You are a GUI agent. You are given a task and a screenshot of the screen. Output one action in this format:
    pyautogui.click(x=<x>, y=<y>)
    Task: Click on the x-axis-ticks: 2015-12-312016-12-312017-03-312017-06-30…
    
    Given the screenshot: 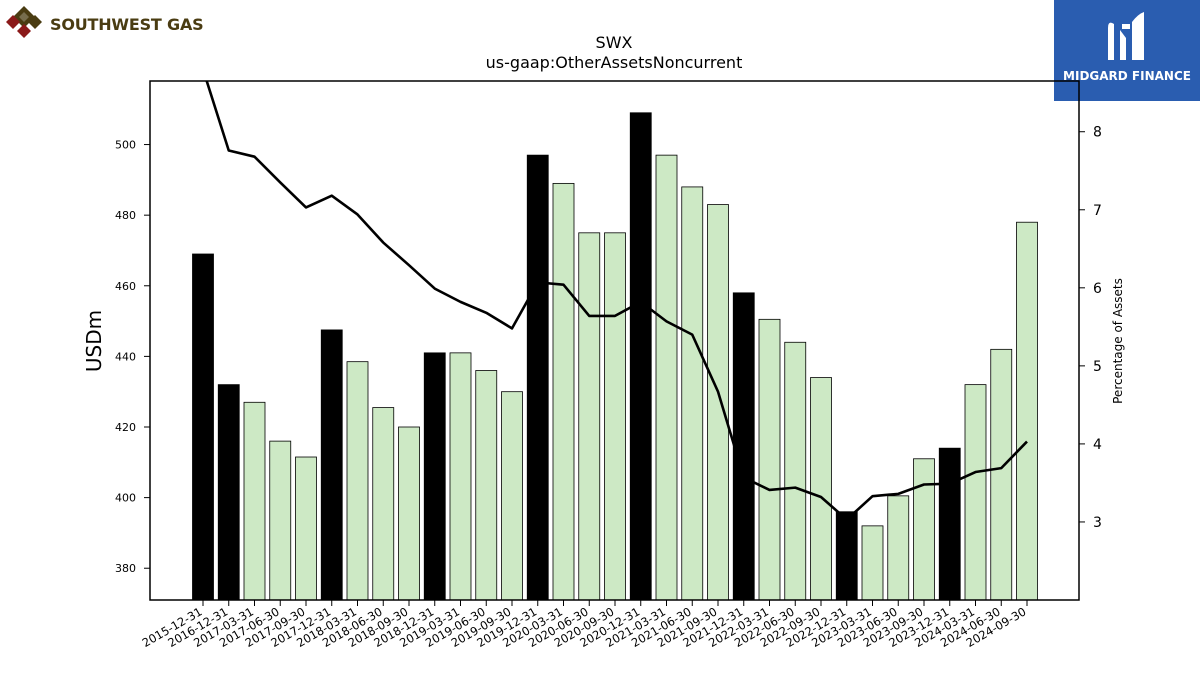 What is the action you would take?
    pyautogui.click(x=584, y=625)
    